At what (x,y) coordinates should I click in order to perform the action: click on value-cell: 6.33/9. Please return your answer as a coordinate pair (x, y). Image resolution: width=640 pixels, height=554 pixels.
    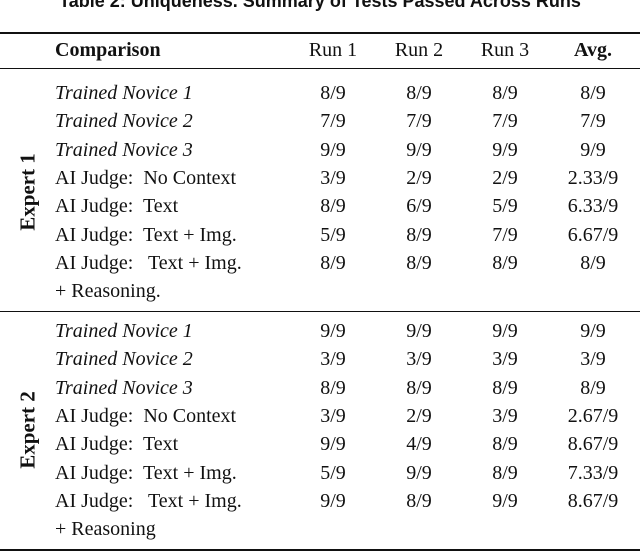
    Looking at the image, I should click on (593, 206).